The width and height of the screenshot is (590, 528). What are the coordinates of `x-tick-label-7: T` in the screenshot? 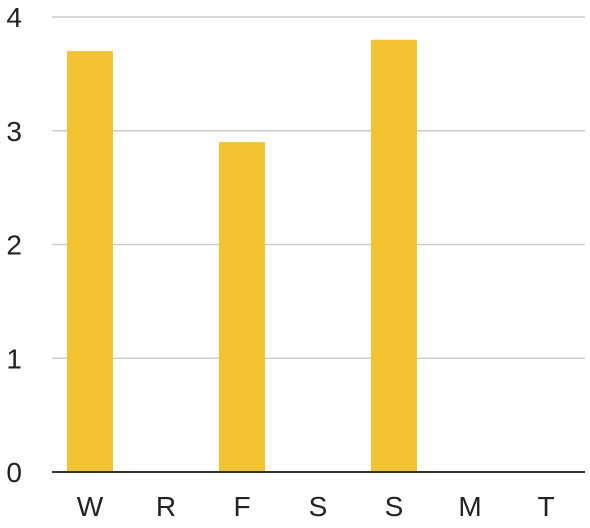 It's located at (545, 506).